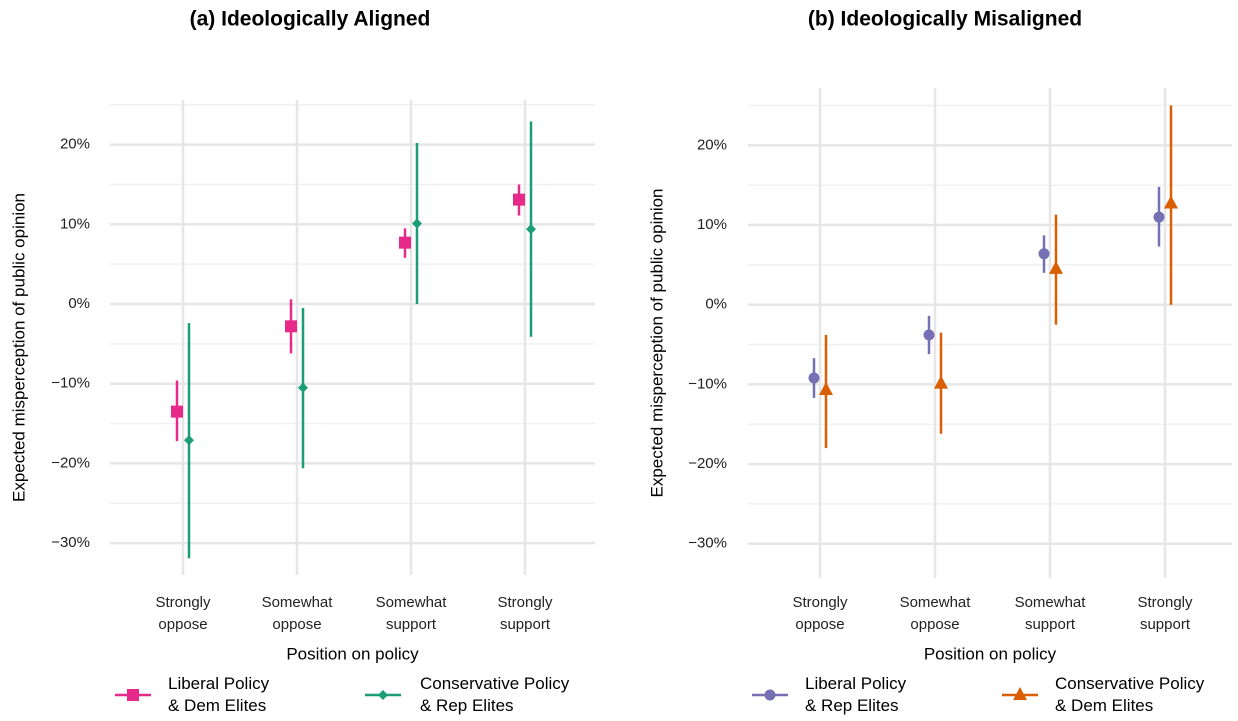  I want to click on legend-label: Liberal Policy & Rep Elites, so click(856, 694).